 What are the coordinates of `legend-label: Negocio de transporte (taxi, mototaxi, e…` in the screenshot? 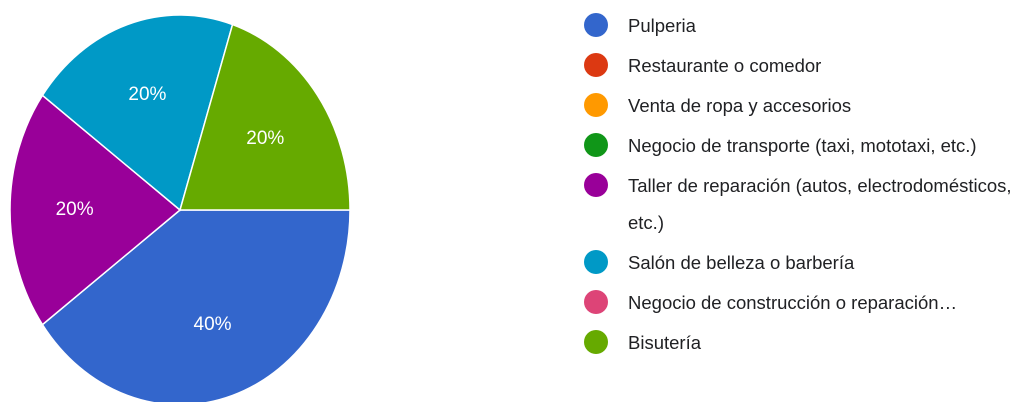 It's located at (802, 145).